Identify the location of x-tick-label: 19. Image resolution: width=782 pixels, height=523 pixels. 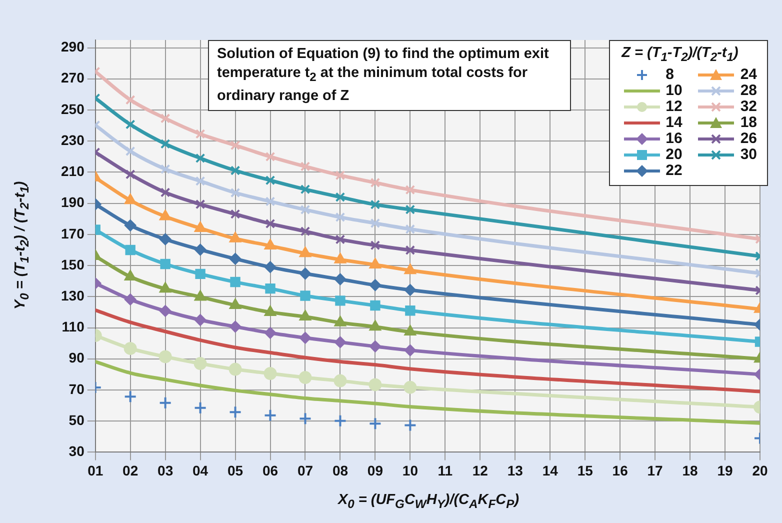
(725, 470).